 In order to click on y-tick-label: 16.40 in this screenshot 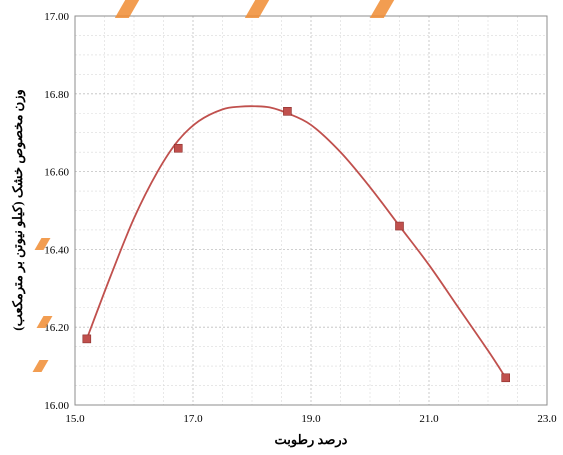, I will do `click(56, 250)`.